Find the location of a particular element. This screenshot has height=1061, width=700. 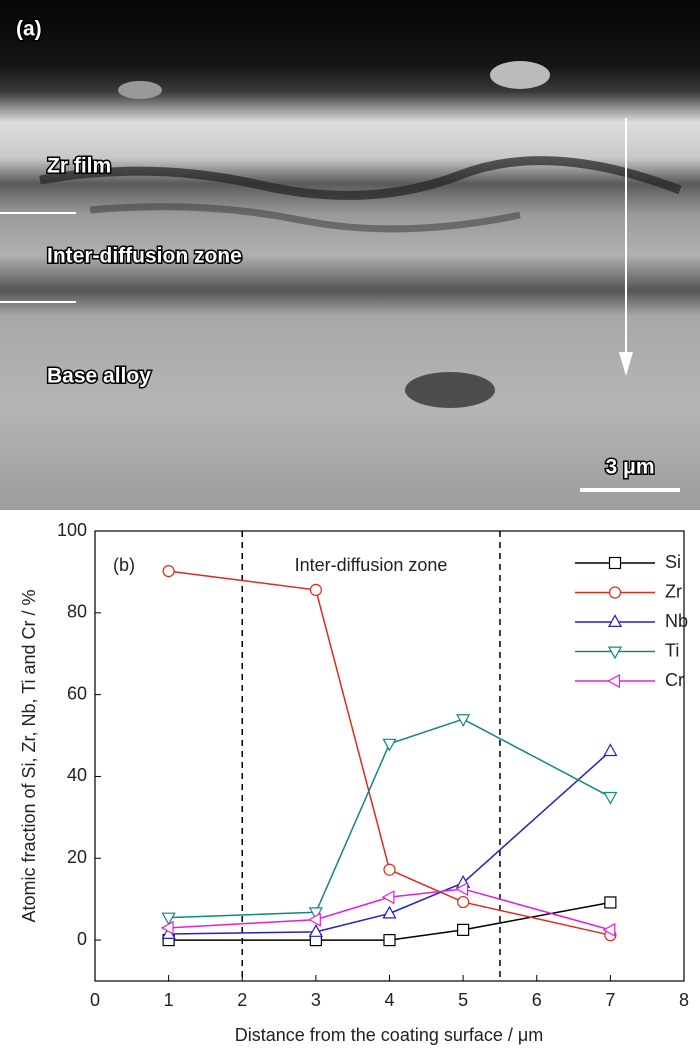

y-tick-label: 40 is located at coordinates (77, 775).